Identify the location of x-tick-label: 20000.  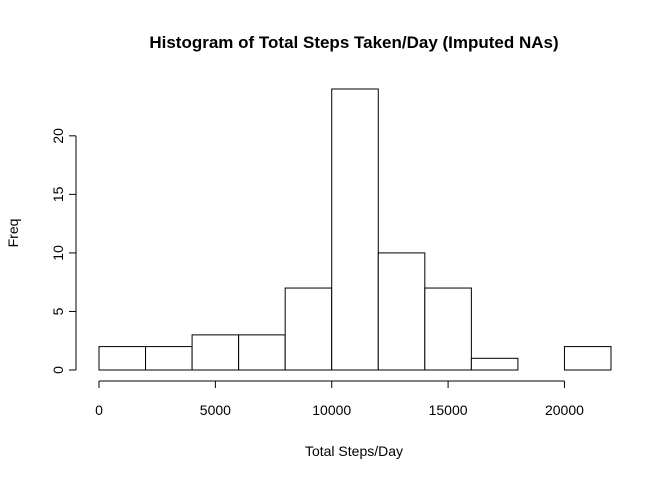
(564, 410).